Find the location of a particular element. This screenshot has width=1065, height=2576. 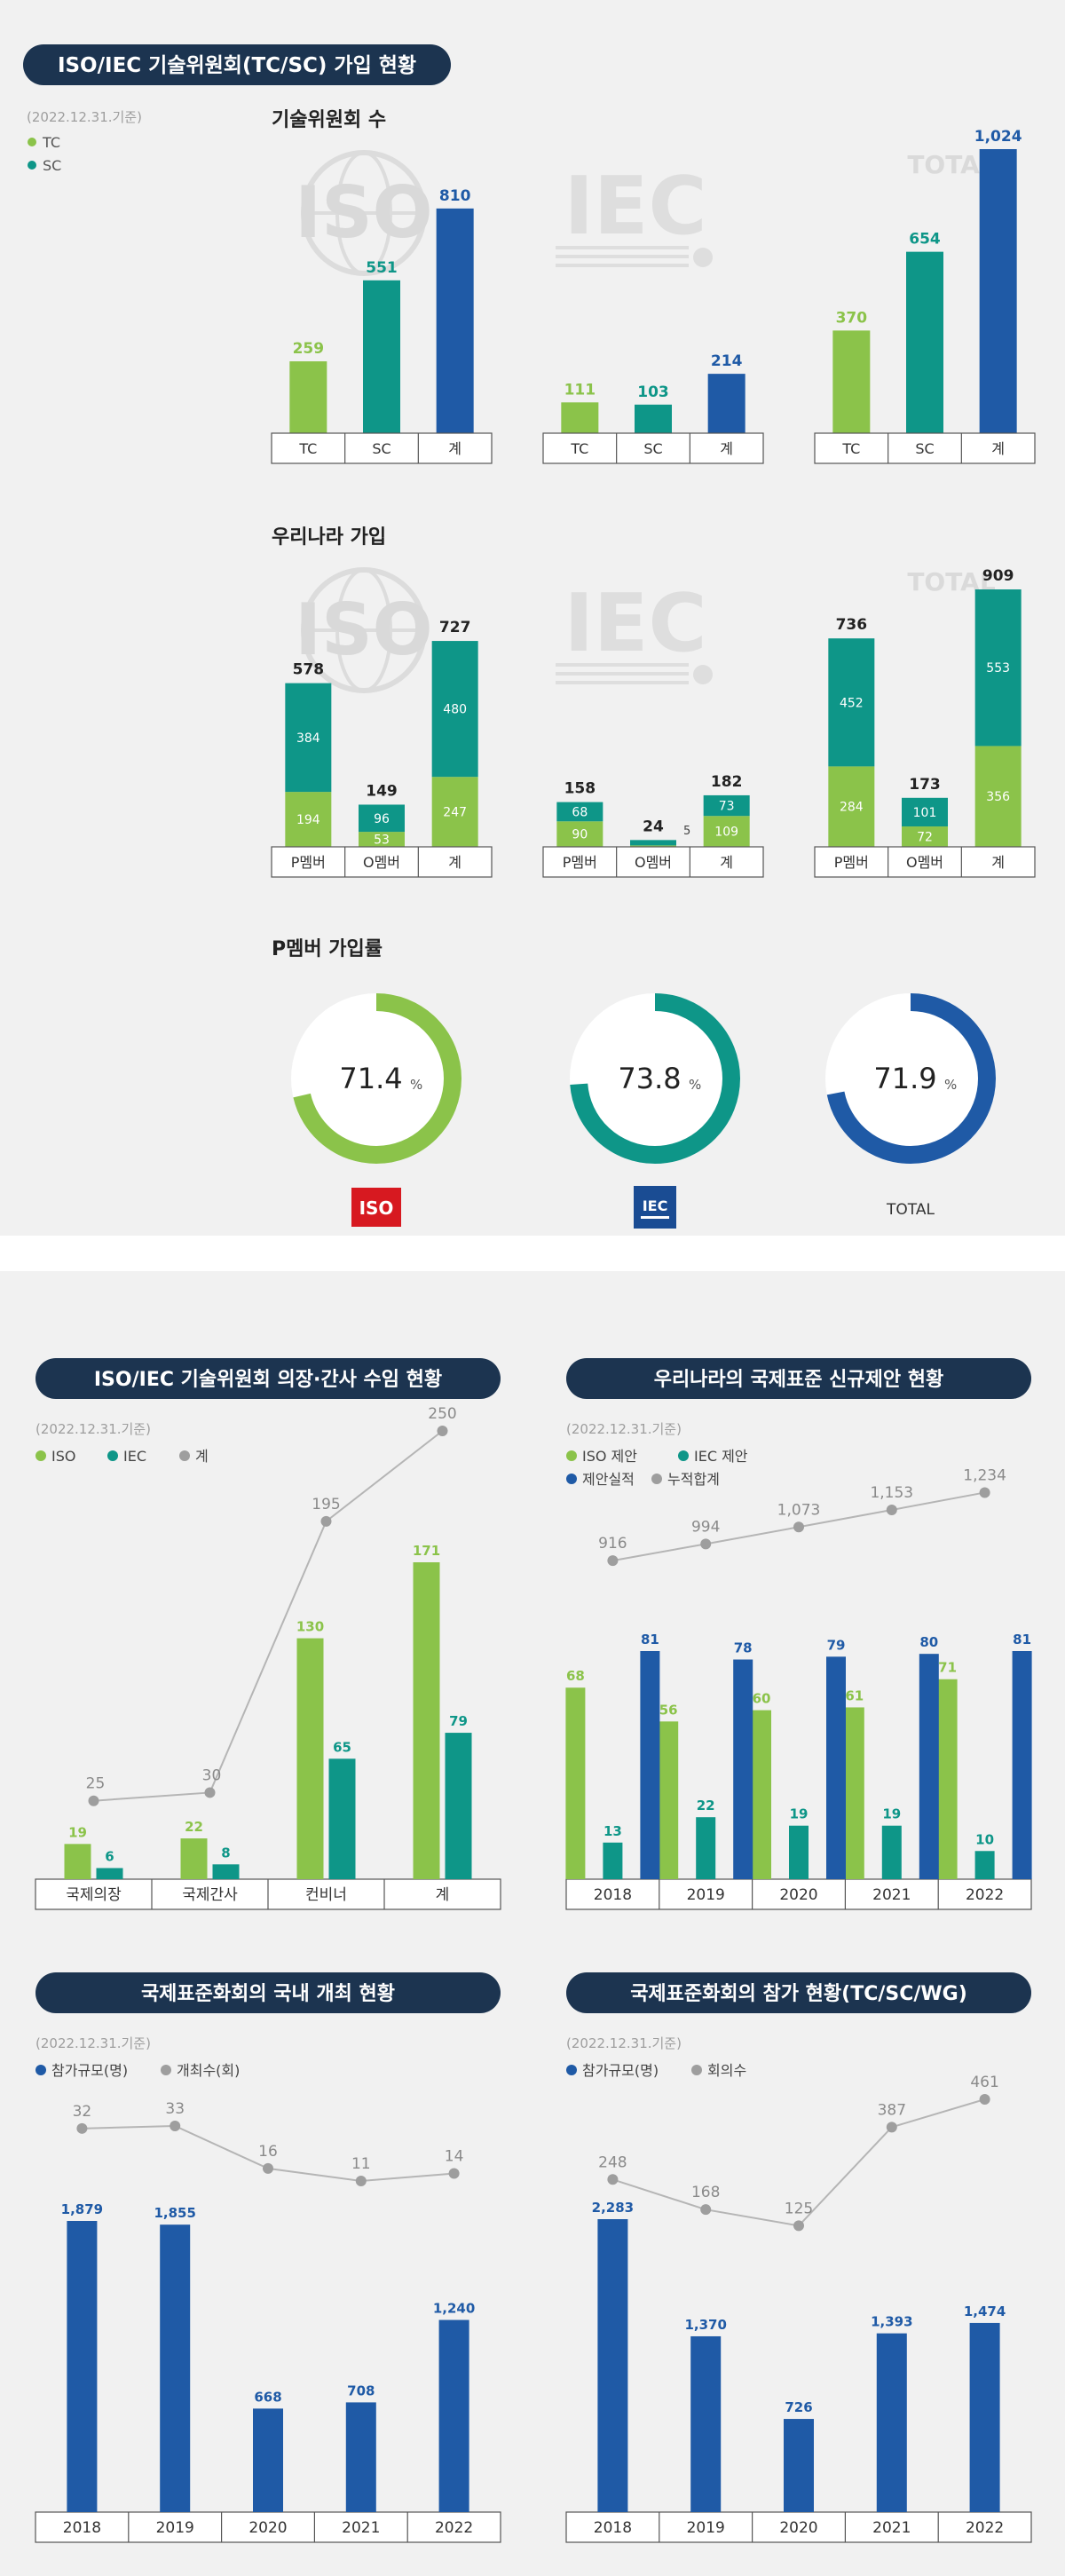

data-label: 68 is located at coordinates (575, 1676).